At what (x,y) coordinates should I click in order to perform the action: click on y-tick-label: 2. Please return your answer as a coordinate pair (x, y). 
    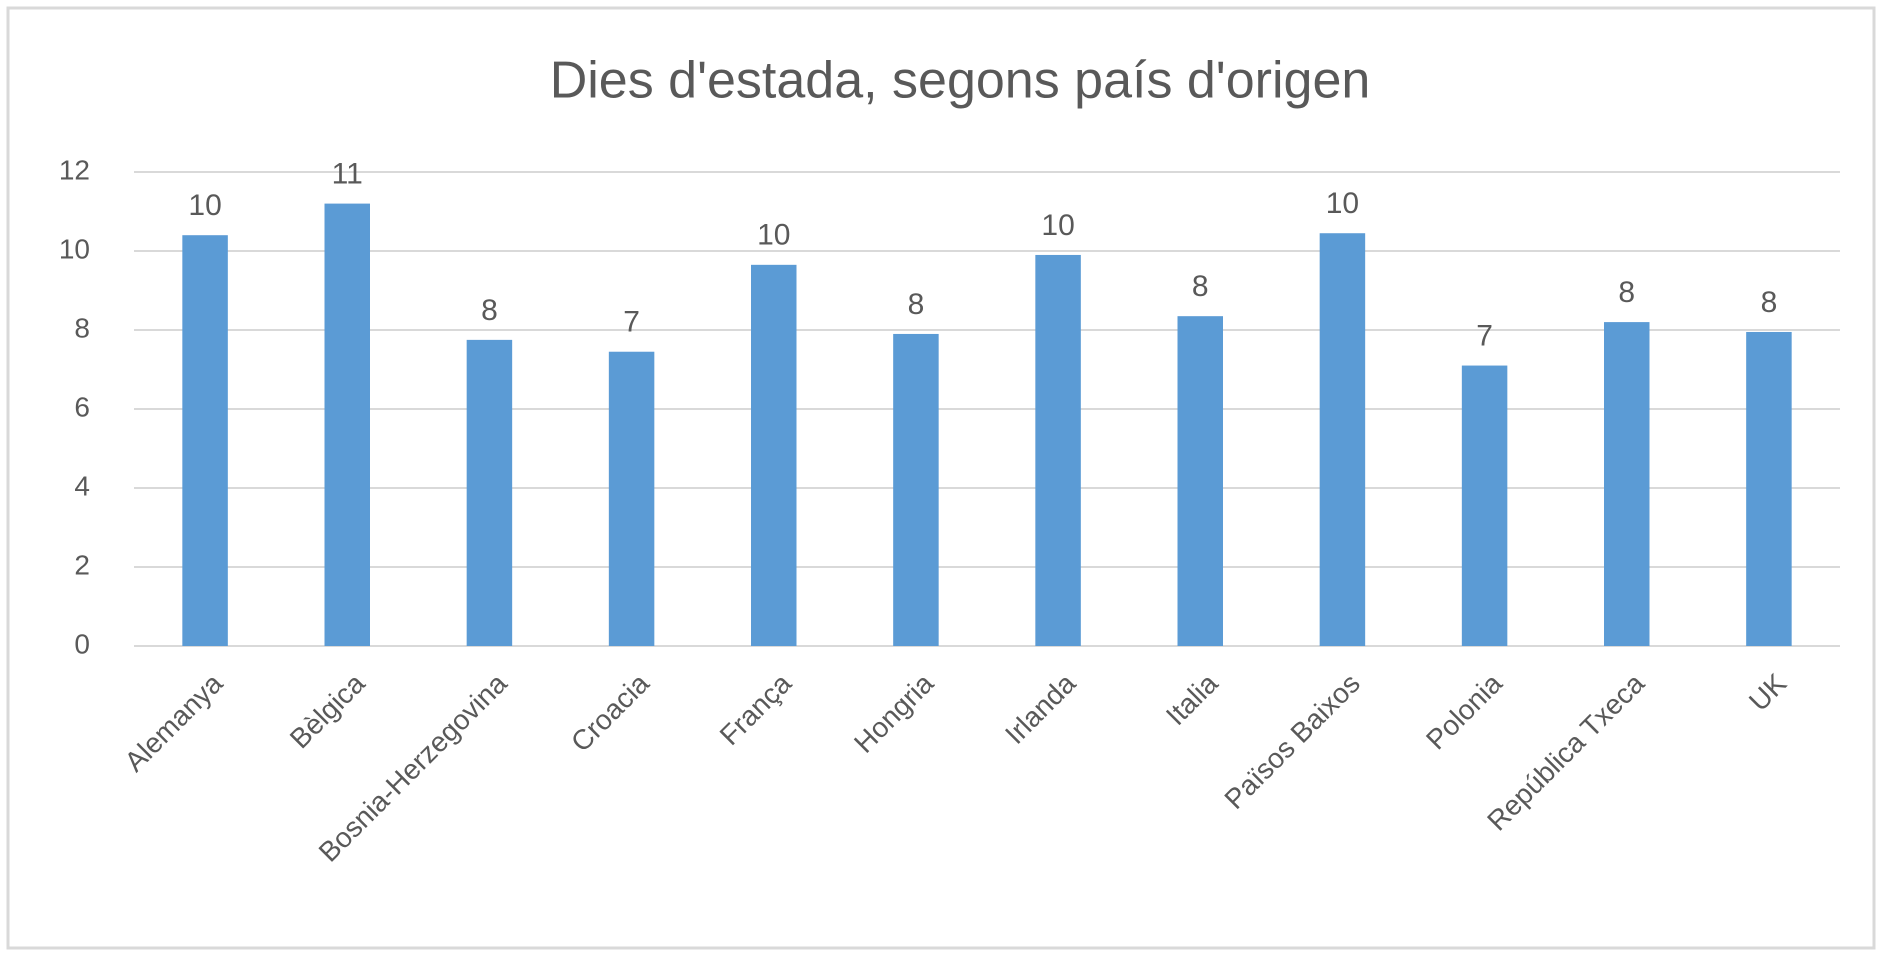
    Looking at the image, I should click on (82, 564).